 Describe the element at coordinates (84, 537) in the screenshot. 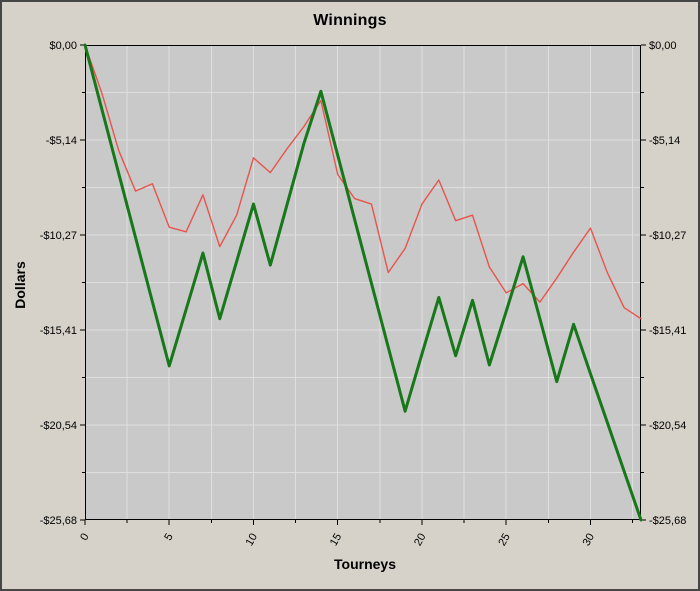

I see `x-tick-label: 0` at that location.